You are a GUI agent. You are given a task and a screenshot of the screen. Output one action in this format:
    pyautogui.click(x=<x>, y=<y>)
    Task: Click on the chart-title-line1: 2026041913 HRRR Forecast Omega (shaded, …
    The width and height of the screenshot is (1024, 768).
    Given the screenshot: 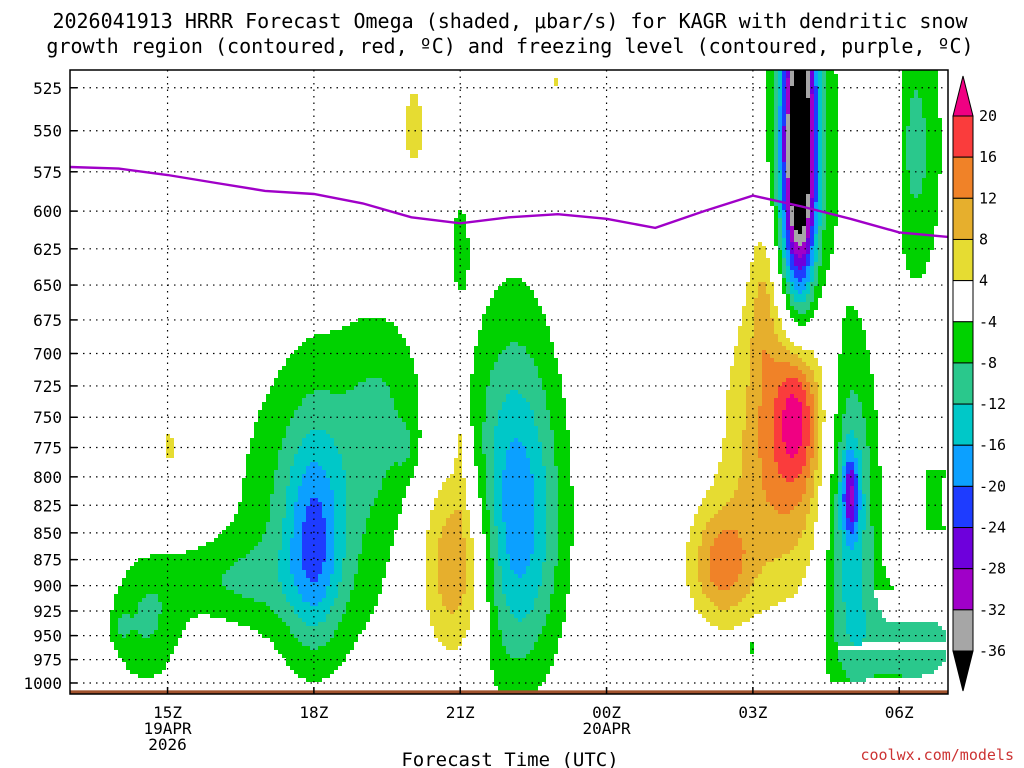 What is the action you would take?
    pyautogui.click(x=510, y=21)
    